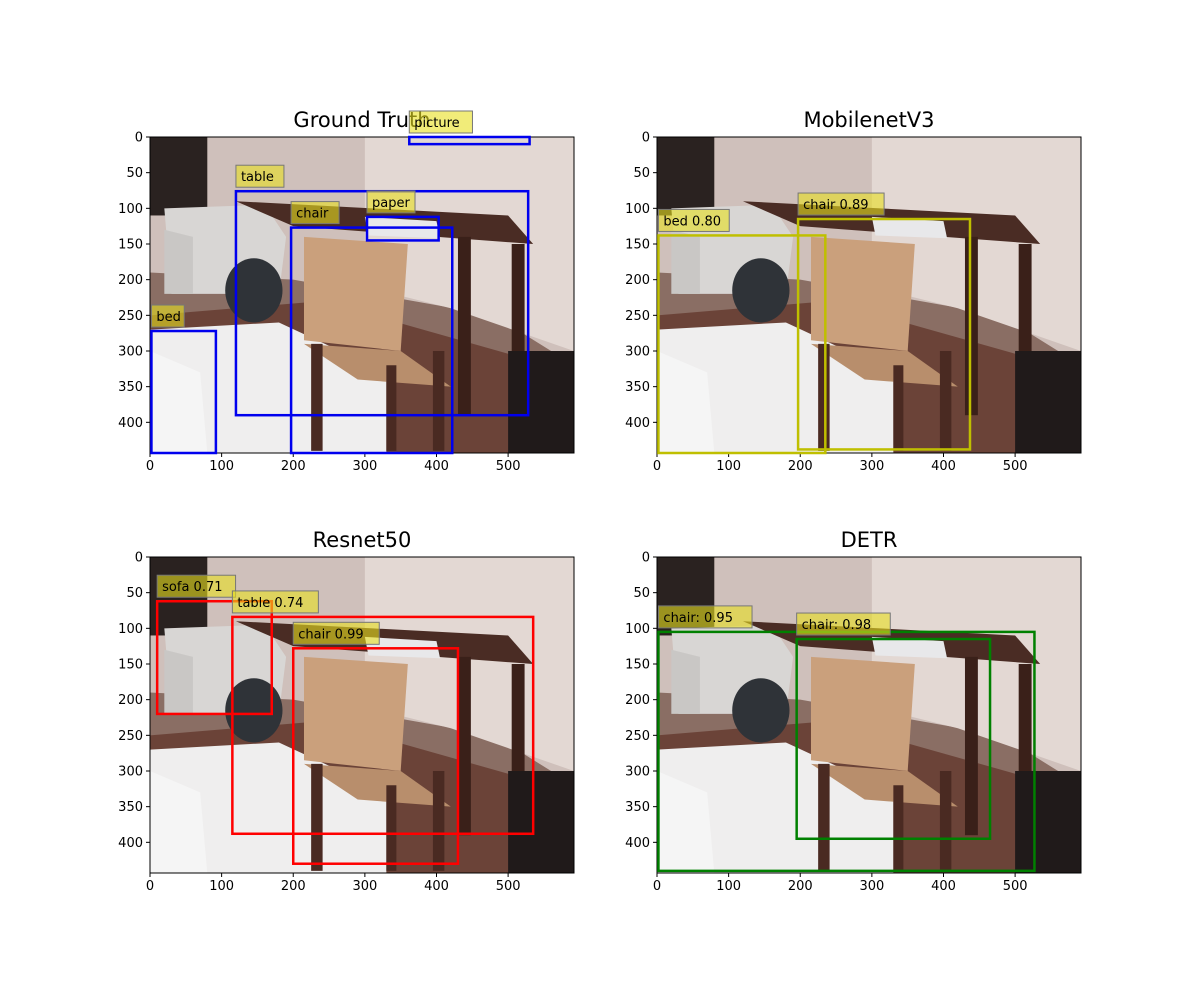 The width and height of the screenshot is (1200, 1000). What do you see at coordinates (330, 634) in the screenshot?
I see `detection-label: chair 0.99` at bounding box center [330, 634].